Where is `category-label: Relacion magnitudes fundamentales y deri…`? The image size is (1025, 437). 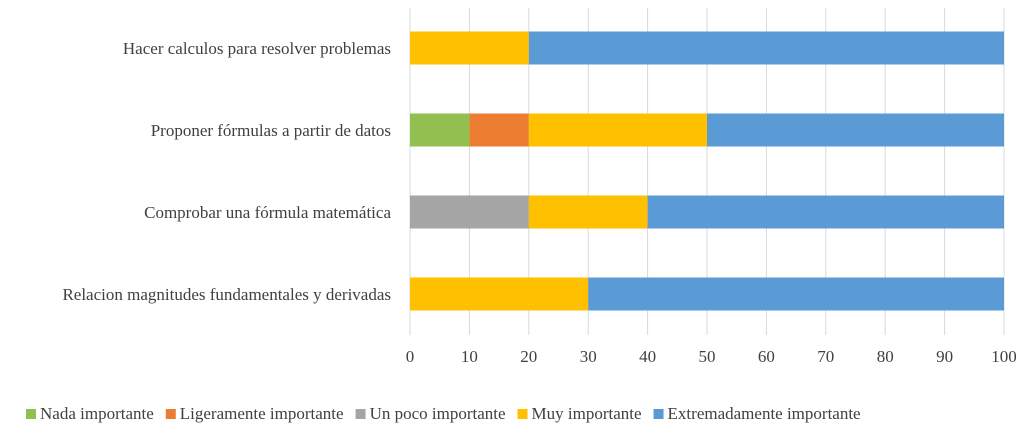
category-label: Relacion magnitudes fundamentales y deri… is located at coordinates (226, 294).